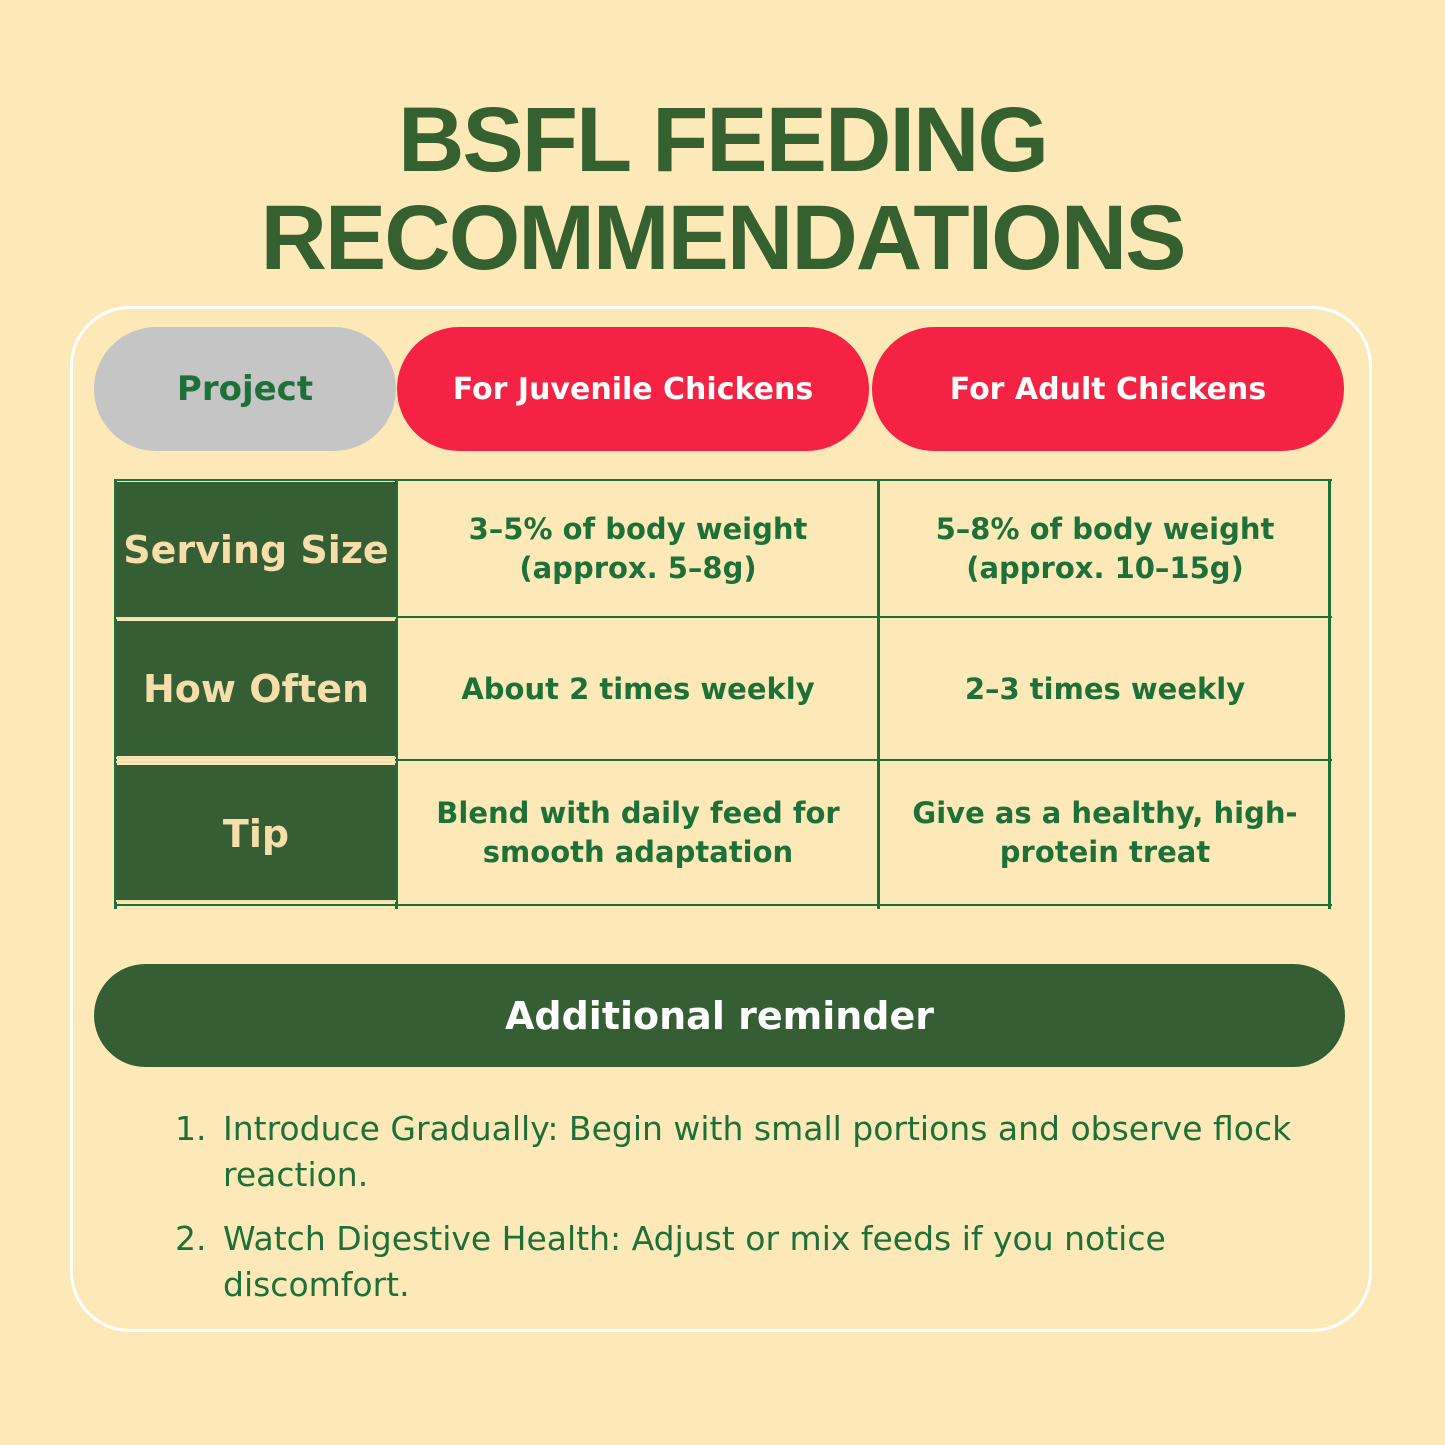 The width and height of the screenshot is (1445, 1445). What do you see at coordinates (1105, 832) in the screenshot?
I see `cell-tip-adult: Give as a healthy, high-protein treat` at bounding box center [1105, 832].